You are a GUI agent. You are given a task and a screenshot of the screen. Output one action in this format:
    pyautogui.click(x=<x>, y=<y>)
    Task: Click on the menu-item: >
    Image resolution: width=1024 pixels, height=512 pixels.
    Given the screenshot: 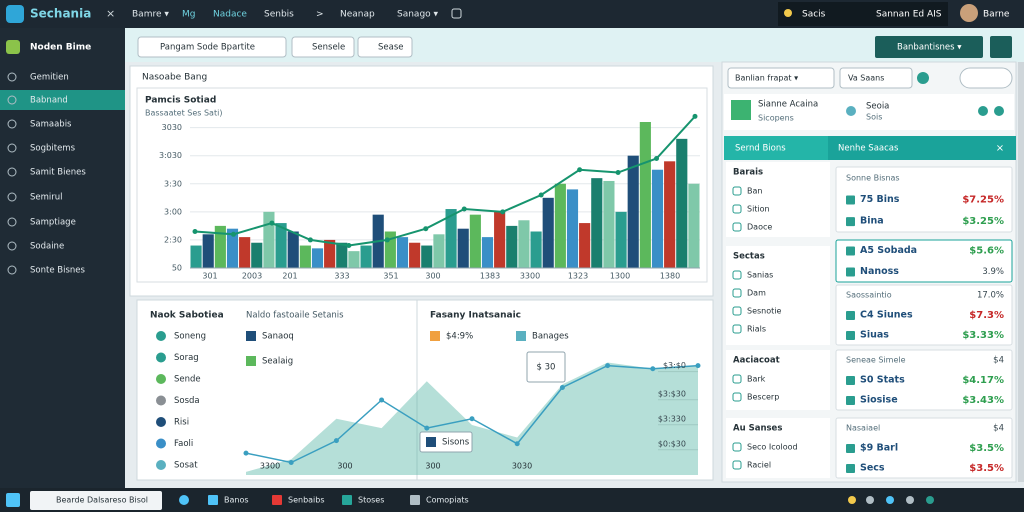 What is the action you would take?
    pyautogui.click(x=320, y=15)
    